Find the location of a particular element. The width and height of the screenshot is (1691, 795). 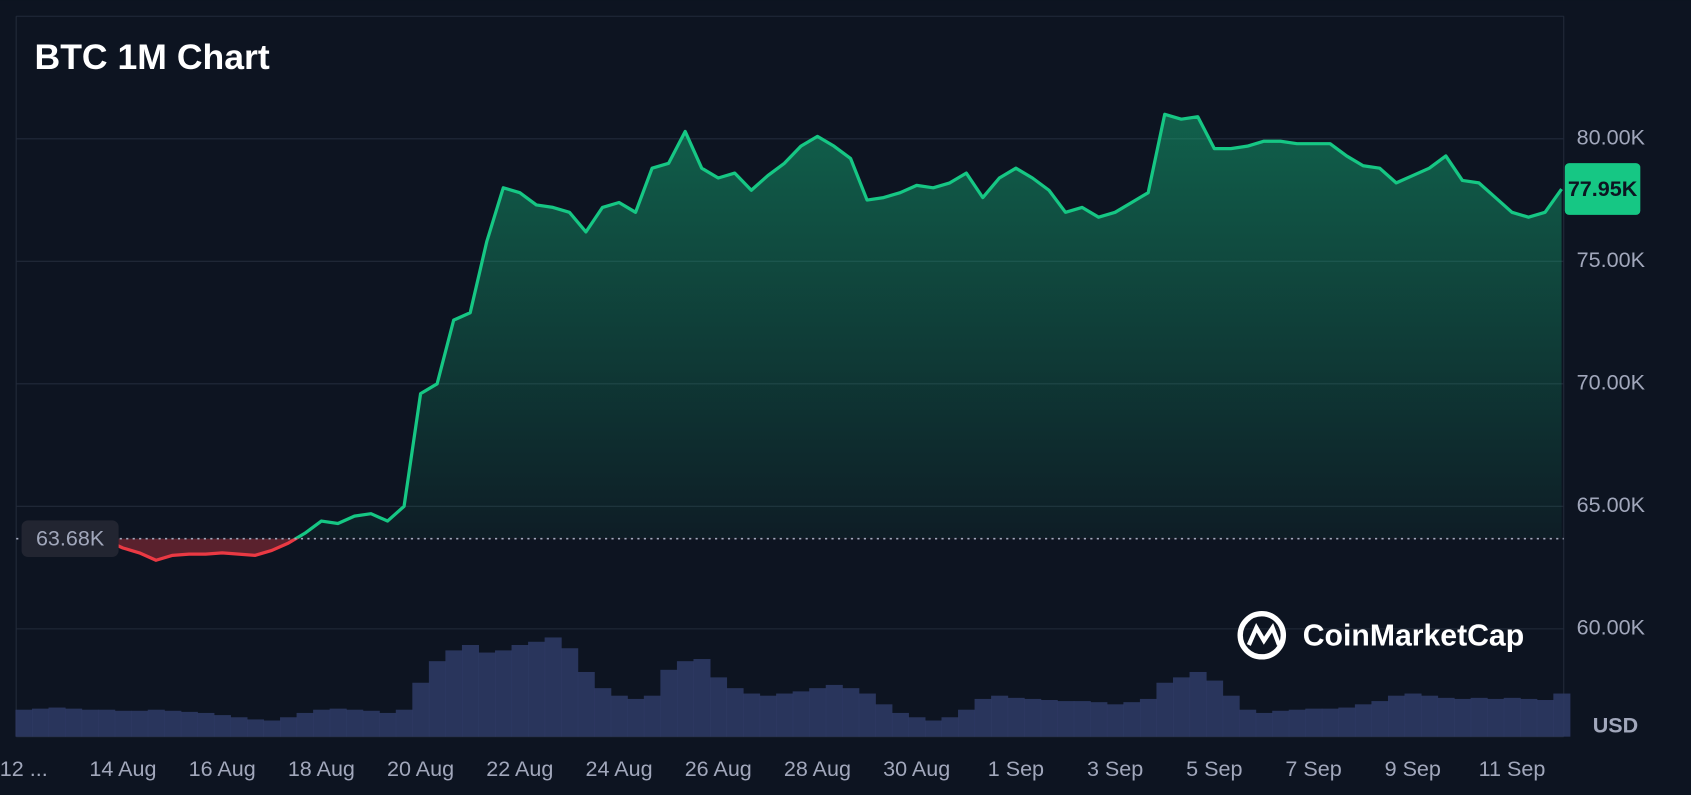

watermark-logo is located at coordinates (1262, 635).